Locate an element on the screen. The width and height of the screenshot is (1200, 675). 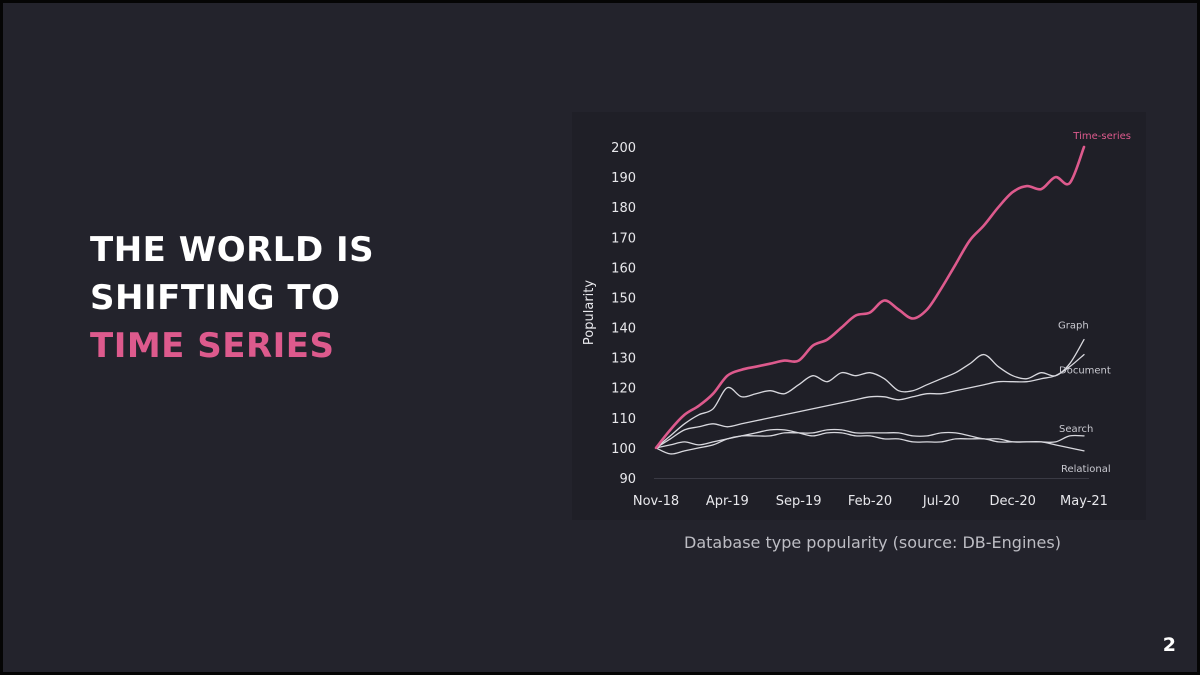
series-label-document: Document is located at coordinates (1085, 371).